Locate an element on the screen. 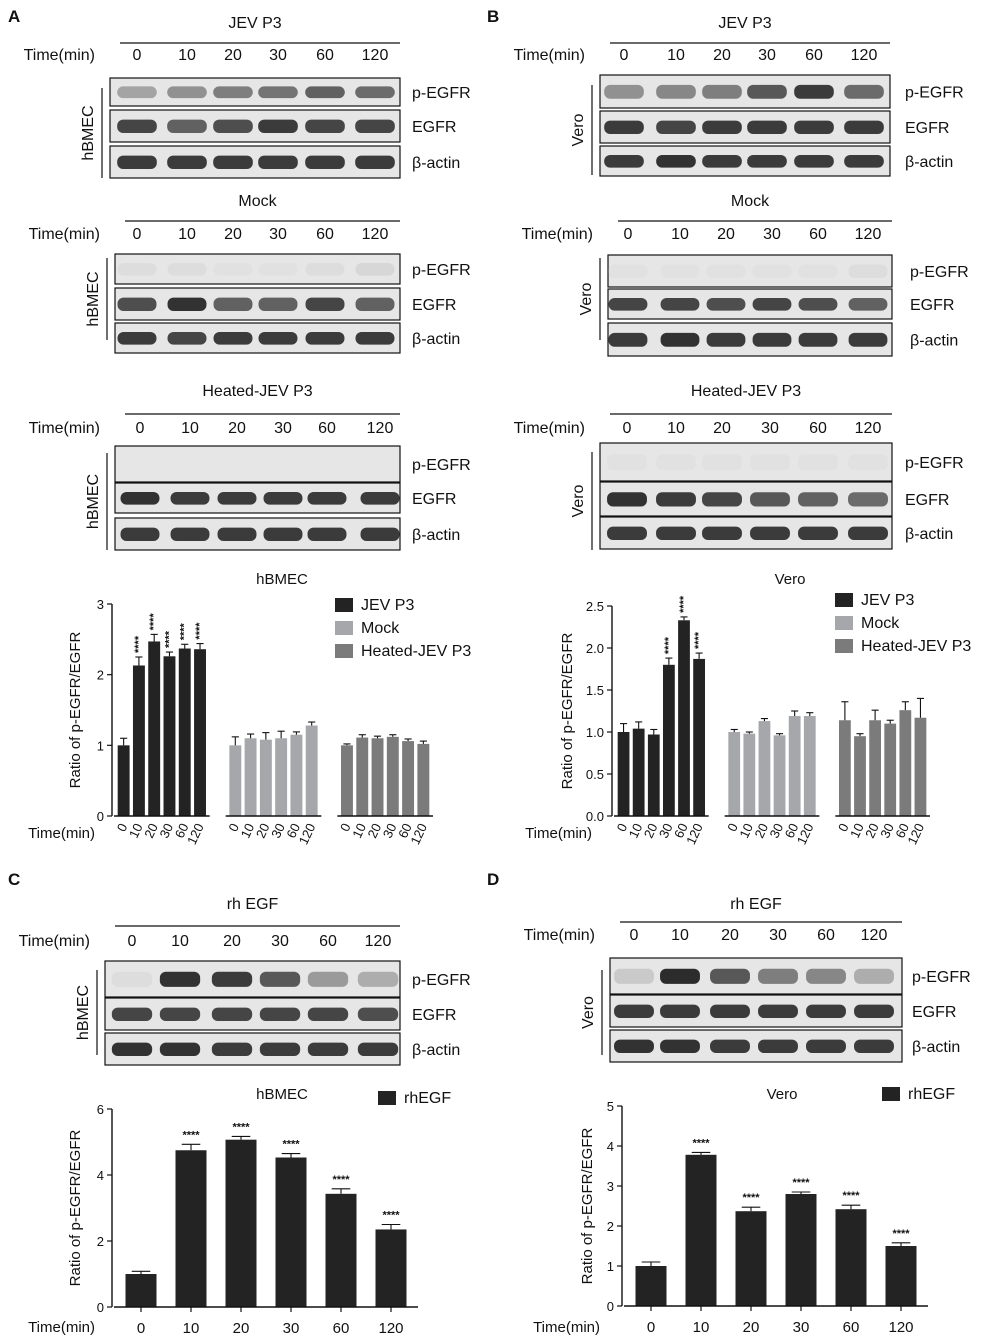 The height and width of the screenshot is (1339, 984). chart-a-legend-label-2: Heated-JEV P3 is located at coordinates (416, 651).